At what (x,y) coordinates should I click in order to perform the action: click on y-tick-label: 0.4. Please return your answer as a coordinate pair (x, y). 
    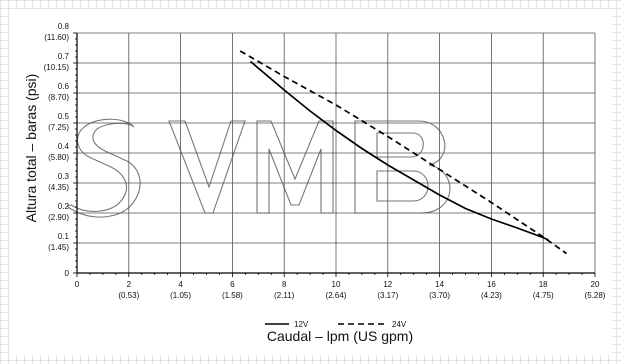
    Looking at the image, I should click on (64, 146).